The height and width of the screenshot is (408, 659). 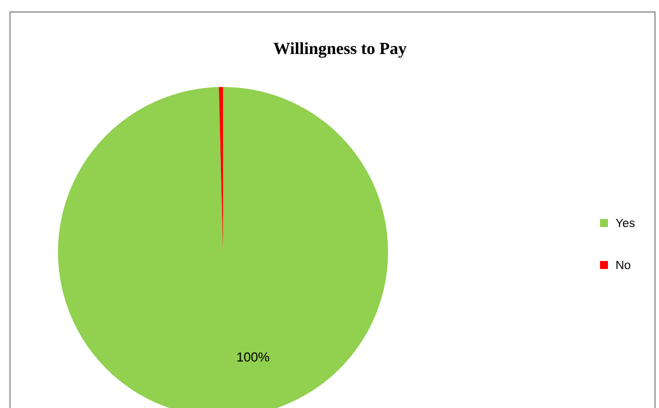 What do you see at coordinates (623, 265) in the screenshot?
I see `legend-label: No` at bounding box center [623, 265].